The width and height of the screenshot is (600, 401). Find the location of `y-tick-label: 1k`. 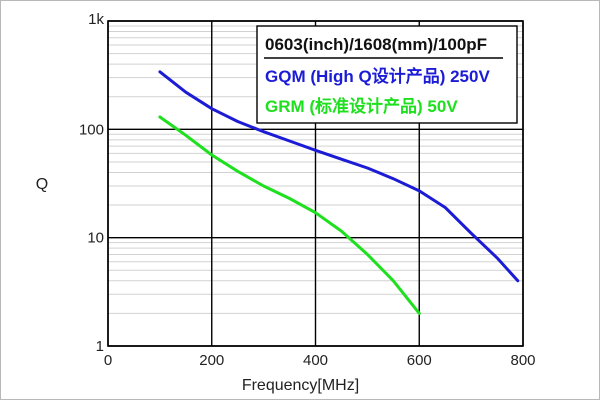

y-tick-label: 1k is located at coordinates (96, 19).